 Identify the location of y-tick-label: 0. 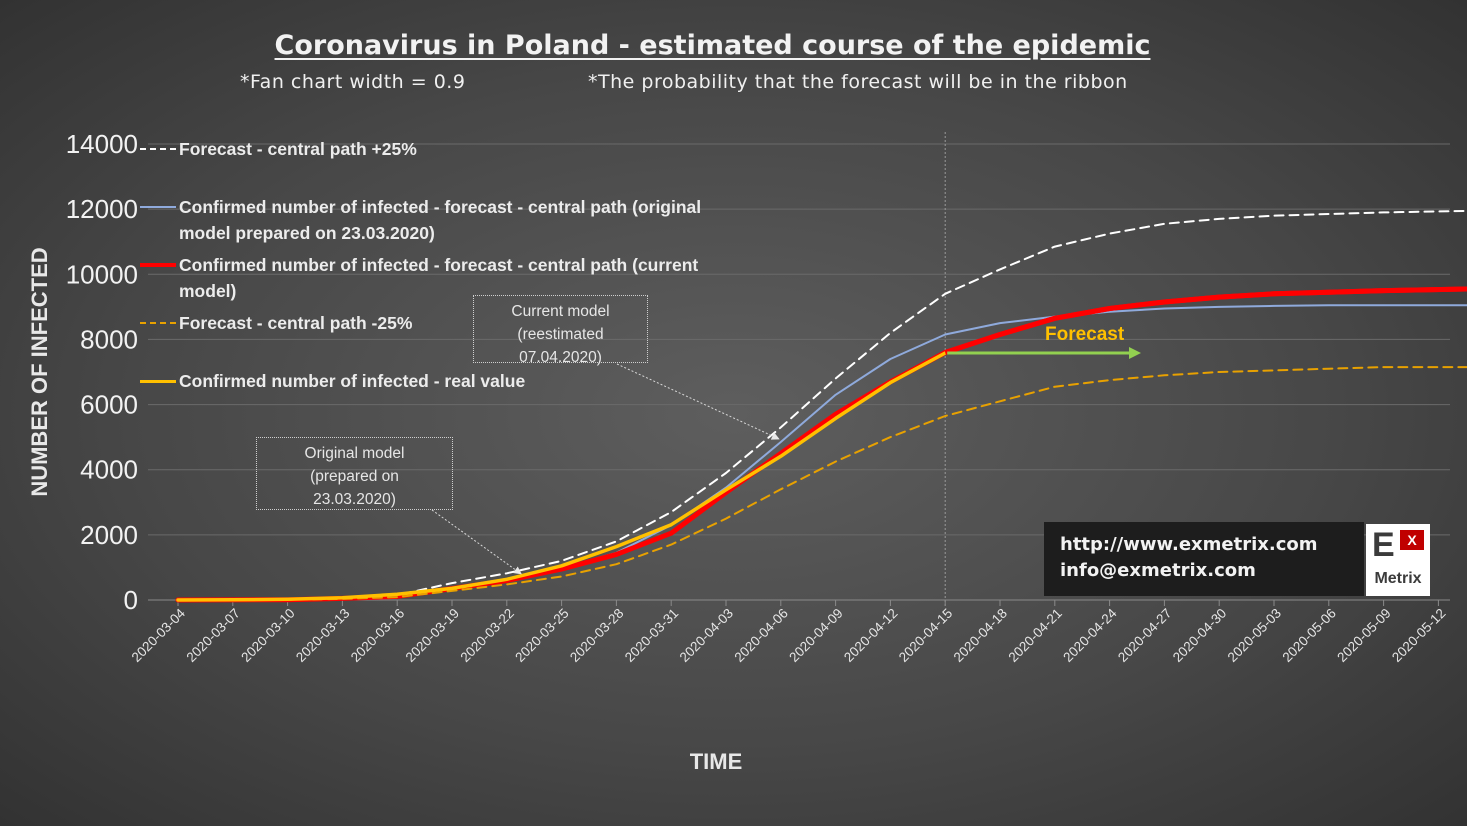
(131, 600).